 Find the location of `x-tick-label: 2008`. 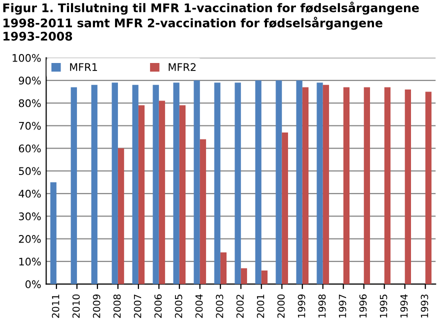

x-tick-label: 2008 is located at coordinates (117, 306).